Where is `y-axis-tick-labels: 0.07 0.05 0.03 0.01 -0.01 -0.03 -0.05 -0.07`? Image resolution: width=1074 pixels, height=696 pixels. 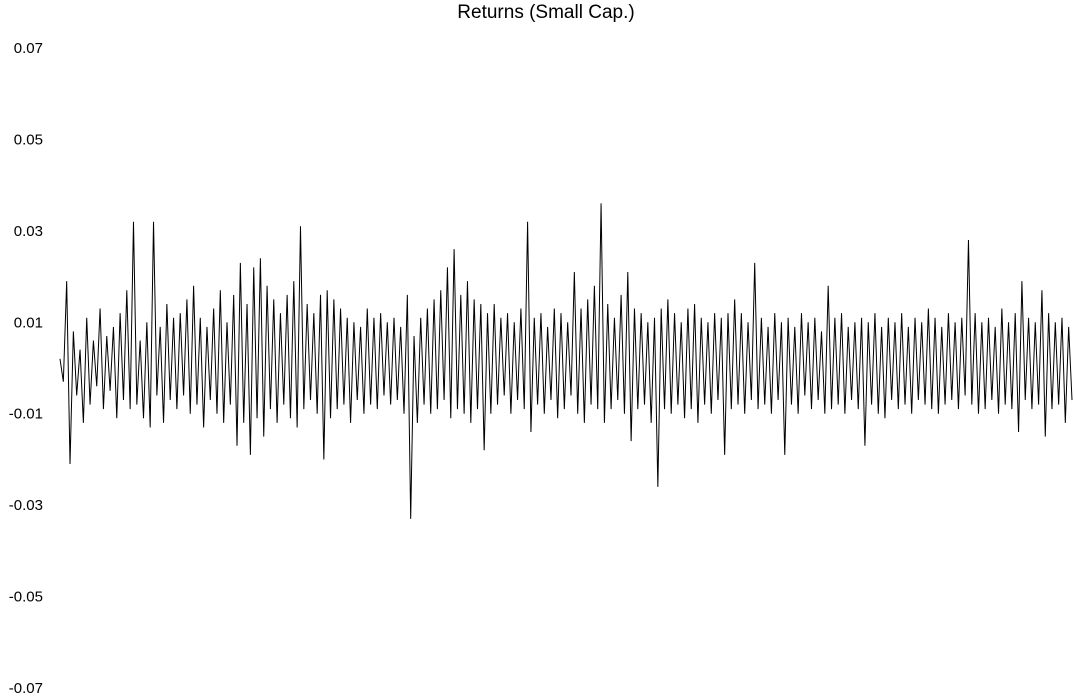
y-axis-tick-labels: 0.07 0.05 0.03 0.01 -0.01 -0.03 -0.05 -0.07 is located at coordinates (26, 368).